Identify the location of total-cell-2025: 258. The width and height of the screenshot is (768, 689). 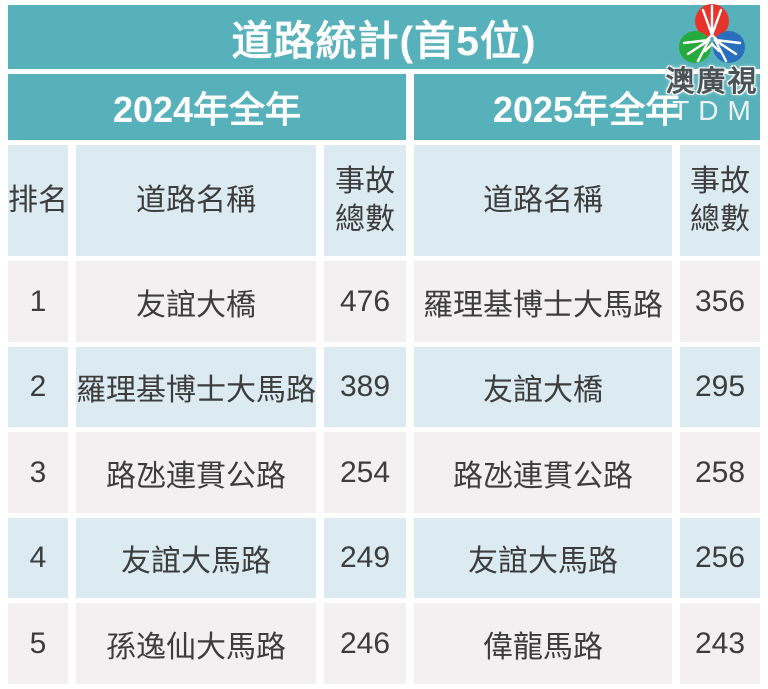
(720, 472).